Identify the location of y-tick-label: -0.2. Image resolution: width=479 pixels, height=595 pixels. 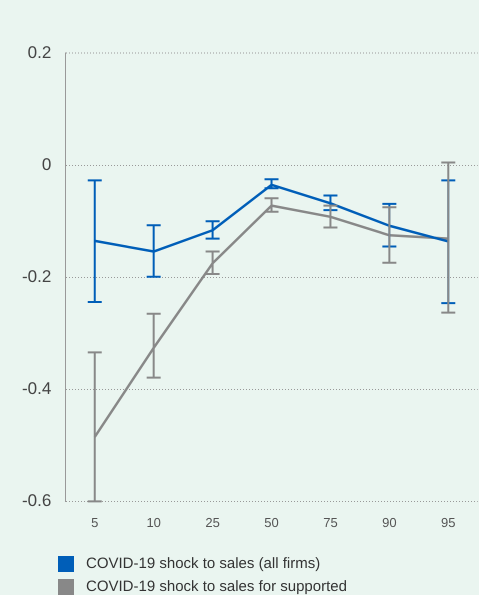
(37, 276).